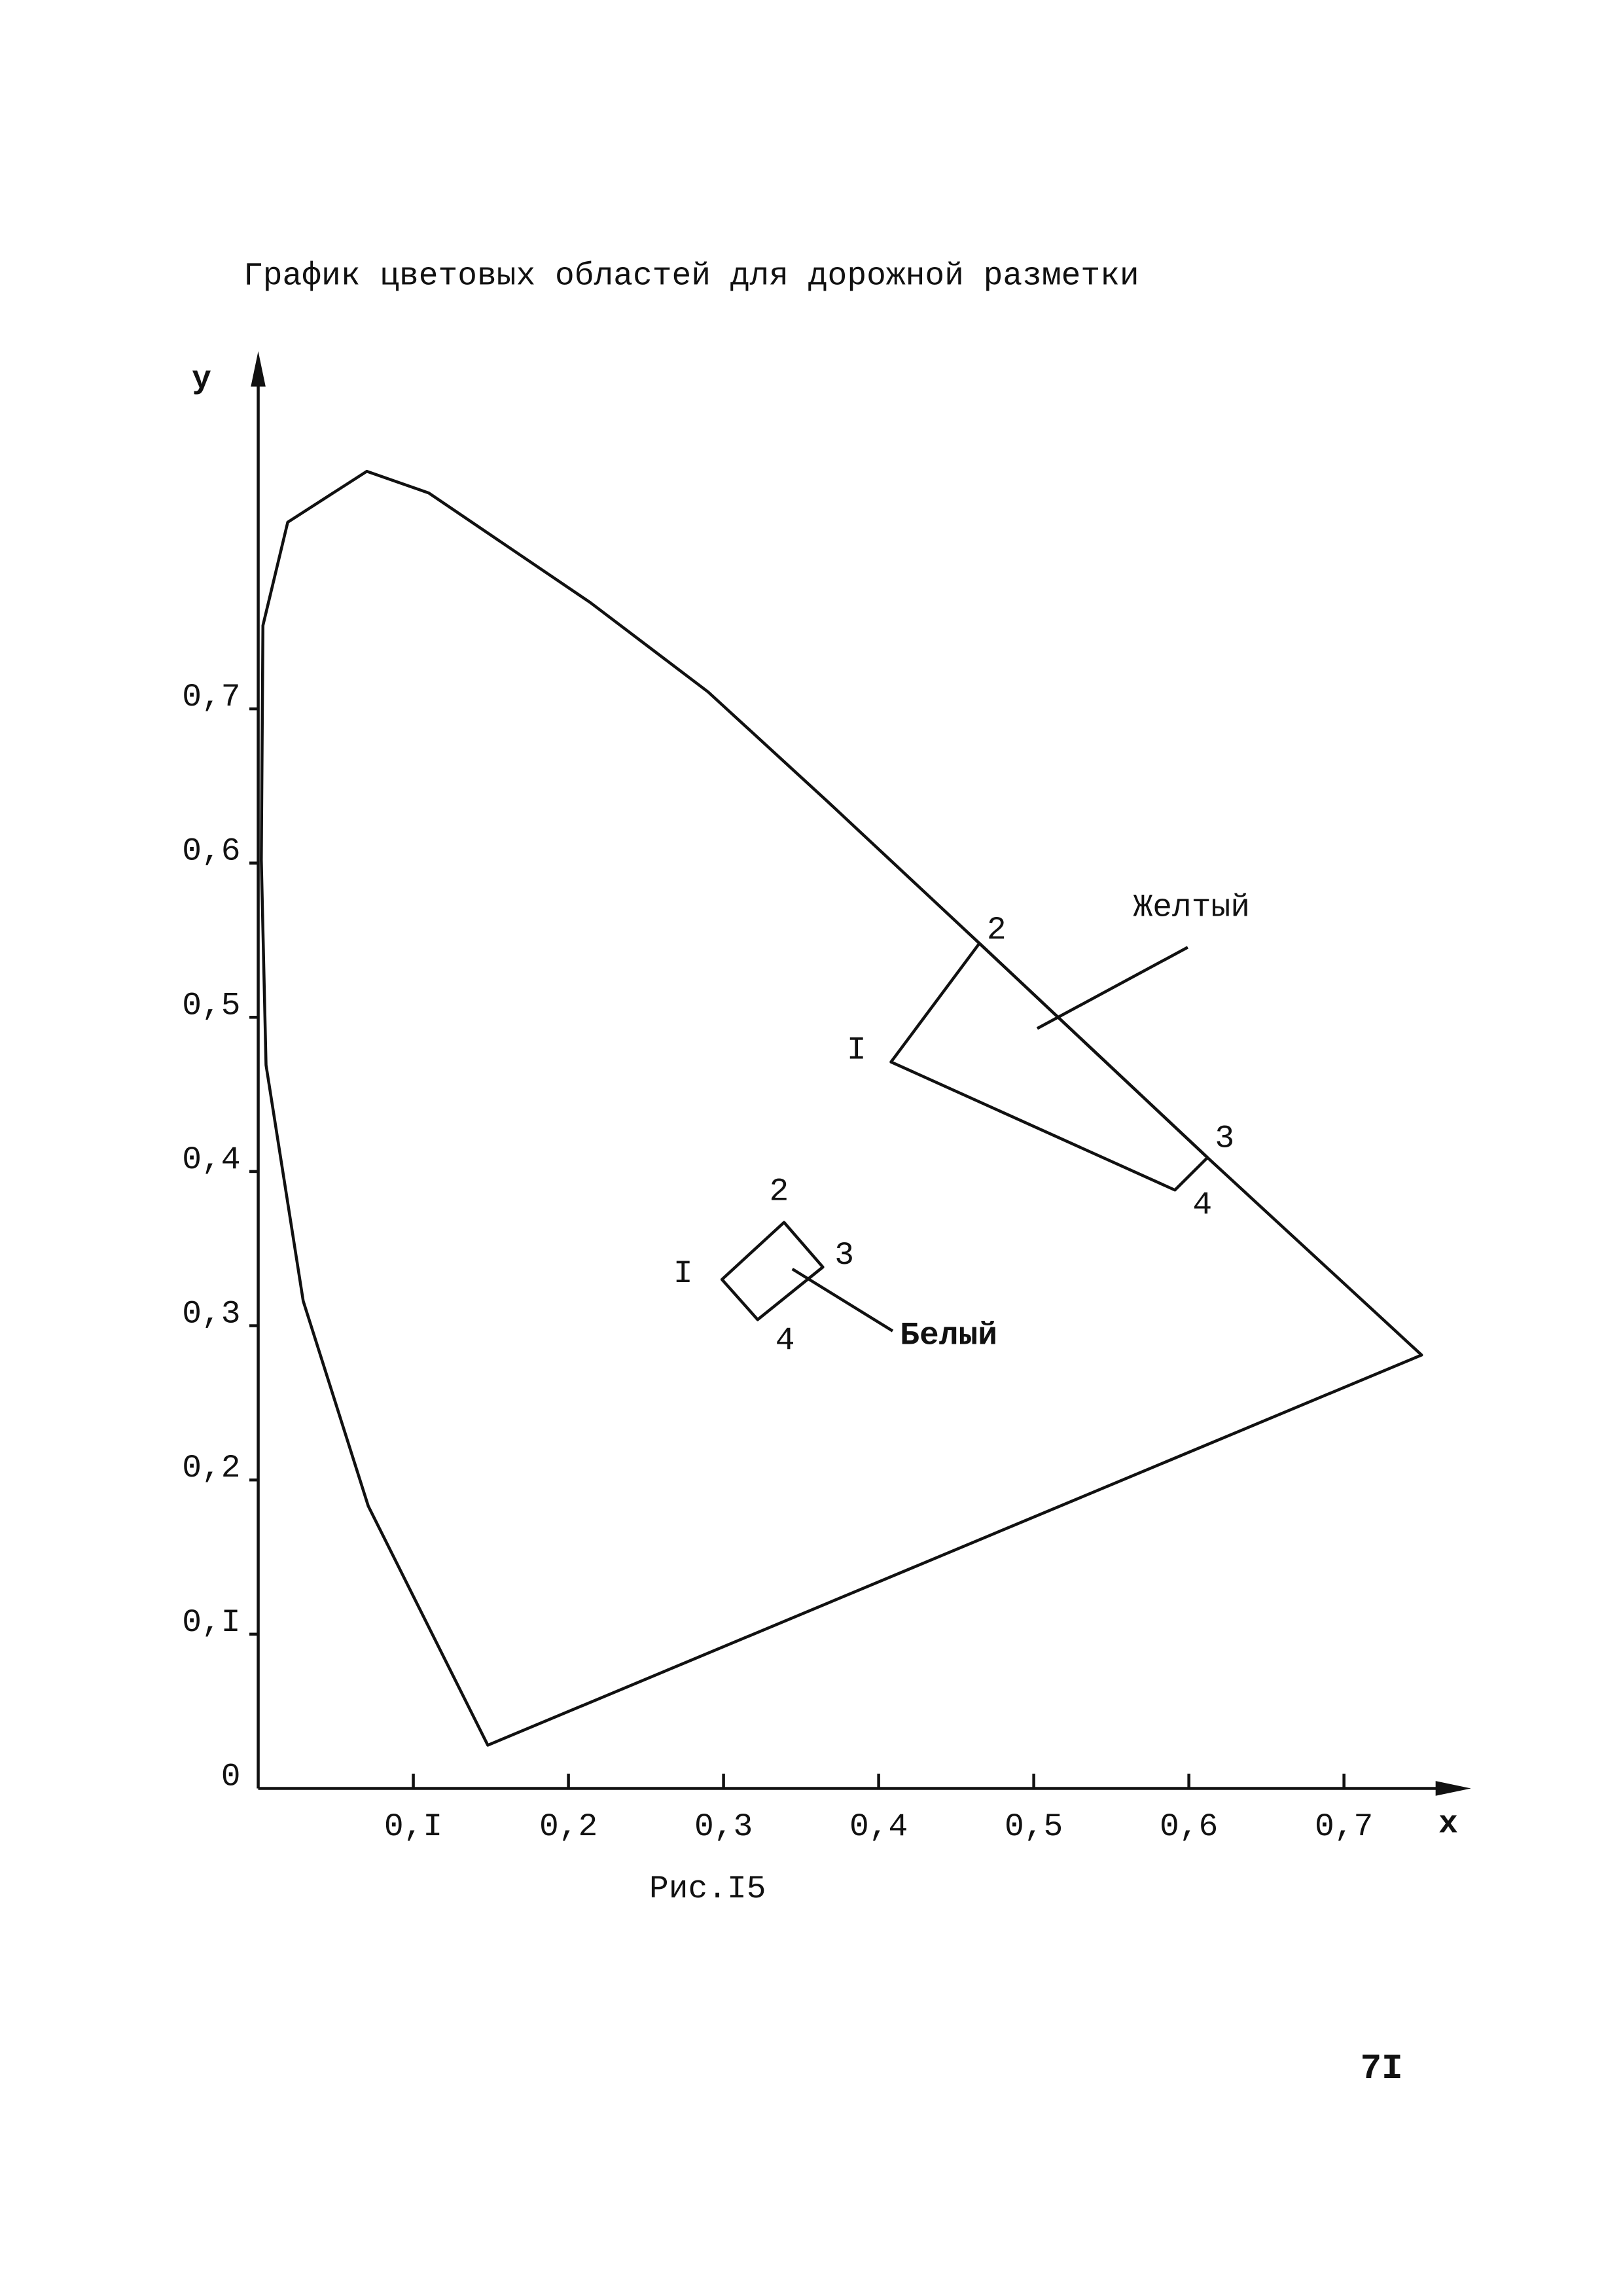 The height and width of the screenshot is (2296, 1623). Describe the element at coordinates (211, 1006) in the screenshot. I see `y-tick-label: 0,5` at that location.